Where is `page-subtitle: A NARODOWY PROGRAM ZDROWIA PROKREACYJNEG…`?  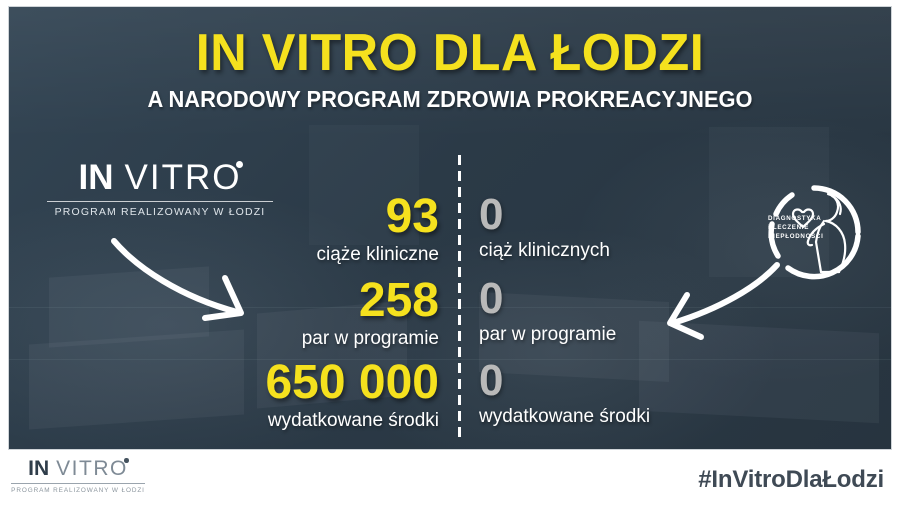
page-subtitle: A NARODOWY PROGRAM ZDROWIA PROKREACYJNEG… is located at coordinates (450, 99).